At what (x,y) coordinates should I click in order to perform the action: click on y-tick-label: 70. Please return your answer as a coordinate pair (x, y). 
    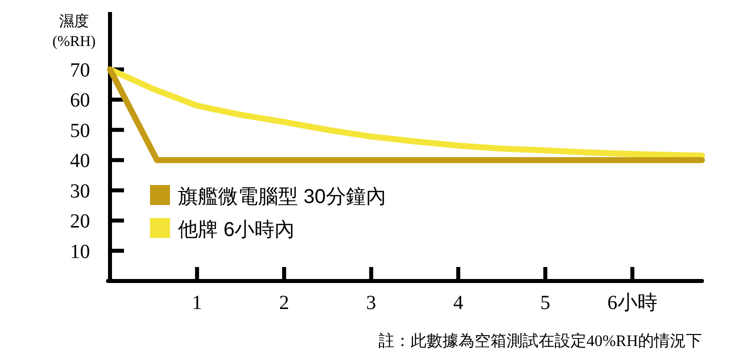
    Looking at the image, I should click on (80, 70).